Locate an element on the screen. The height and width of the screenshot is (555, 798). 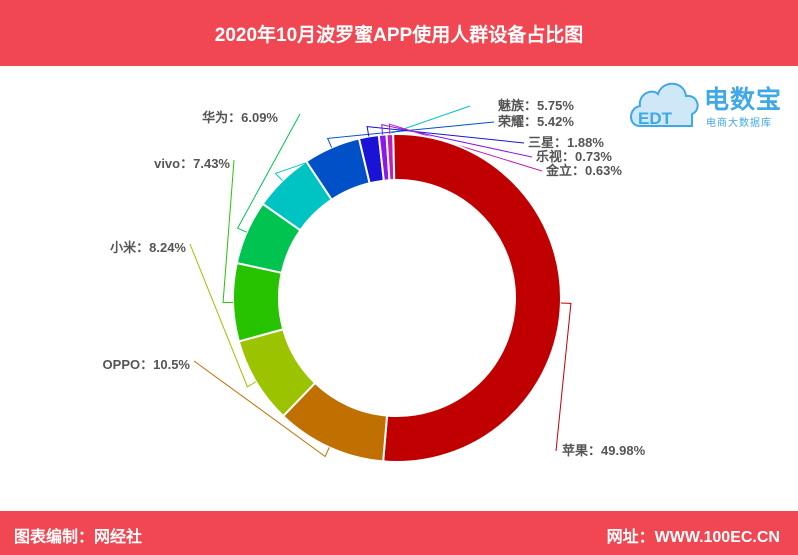
slice-value: 0.73% is located at coordinates (593, 156).